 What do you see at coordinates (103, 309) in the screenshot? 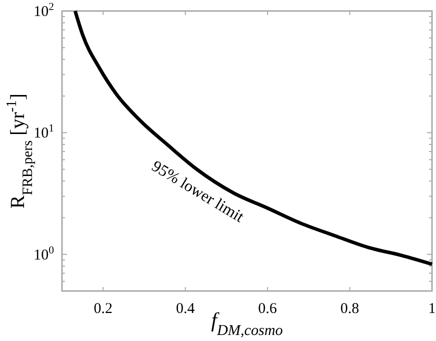
I see `x-tick-label: 0.2` at bounding box center [103, 309].